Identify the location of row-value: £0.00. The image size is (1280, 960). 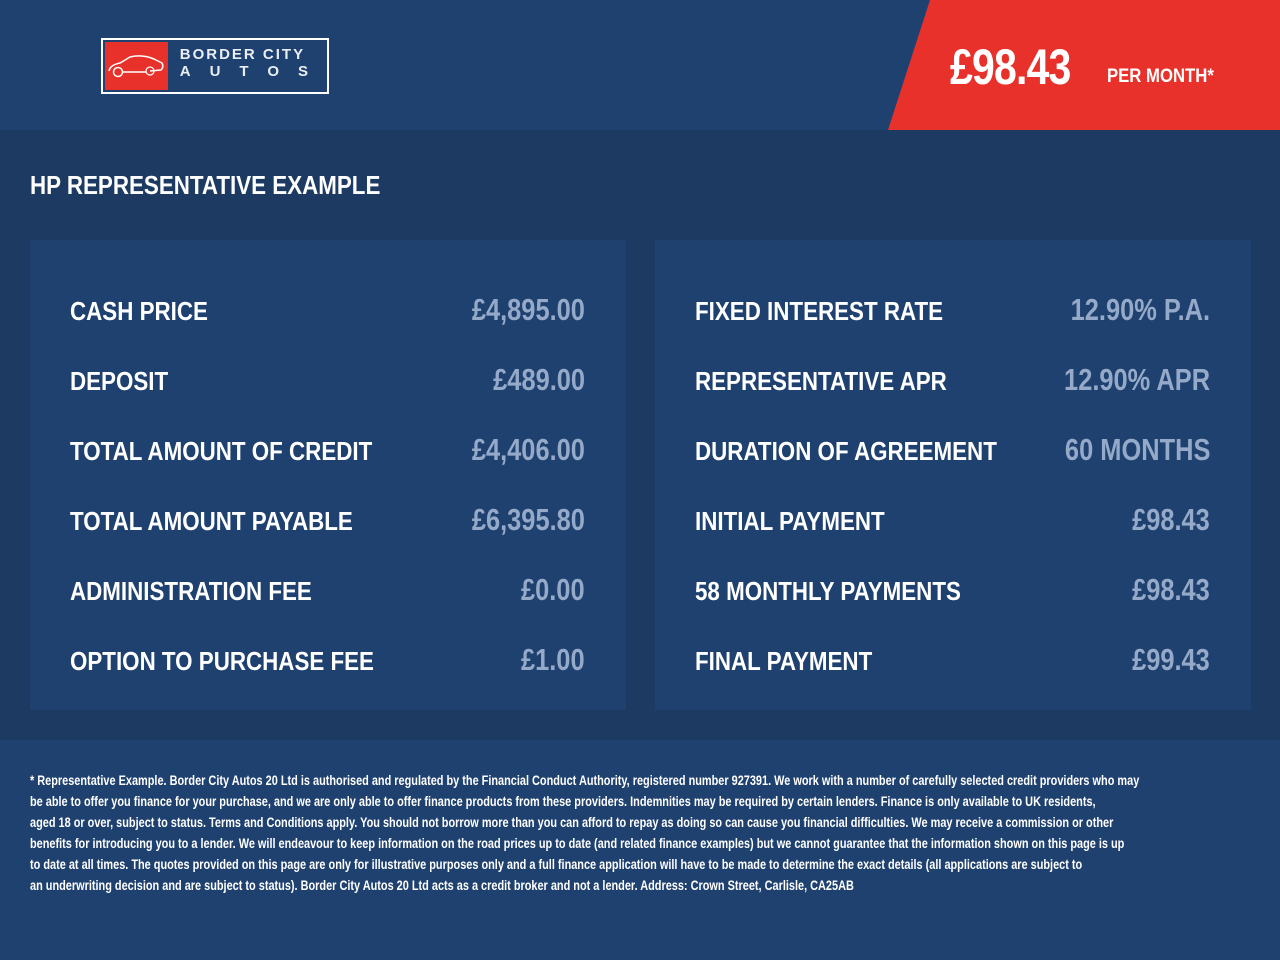
(553, 589).